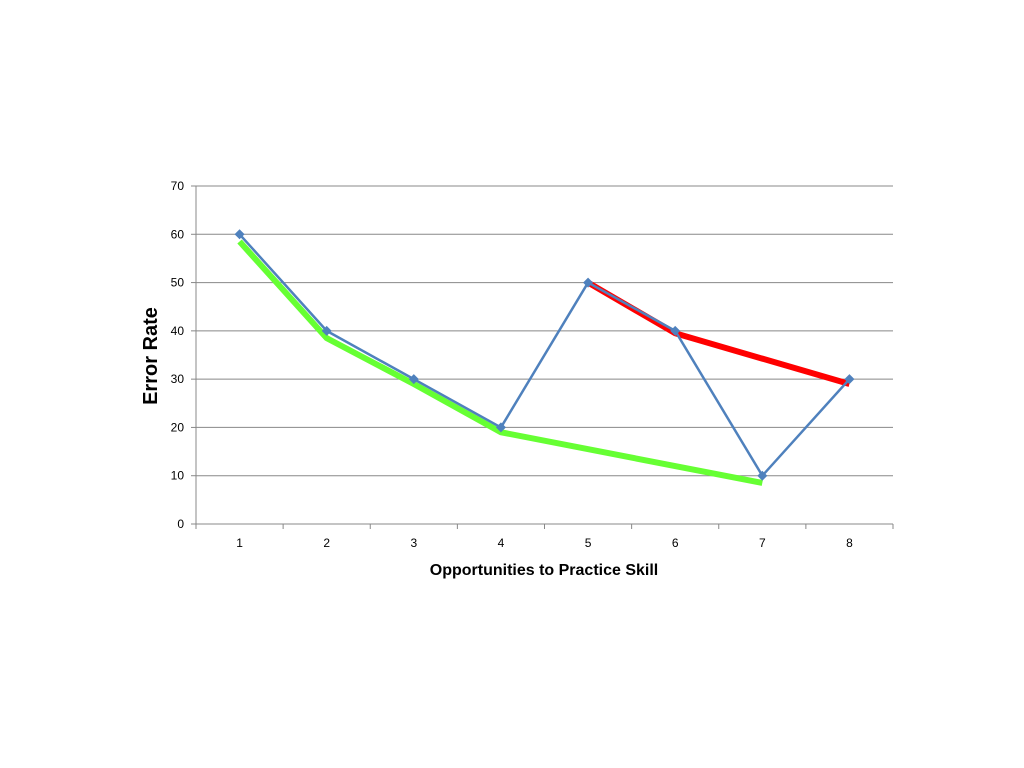 Image resolution: width=1024 pixels, height=768 pixels. Describe the element at coordinates (178, 476) in the screenshot. I see `y-tick-label: 10` at that location.